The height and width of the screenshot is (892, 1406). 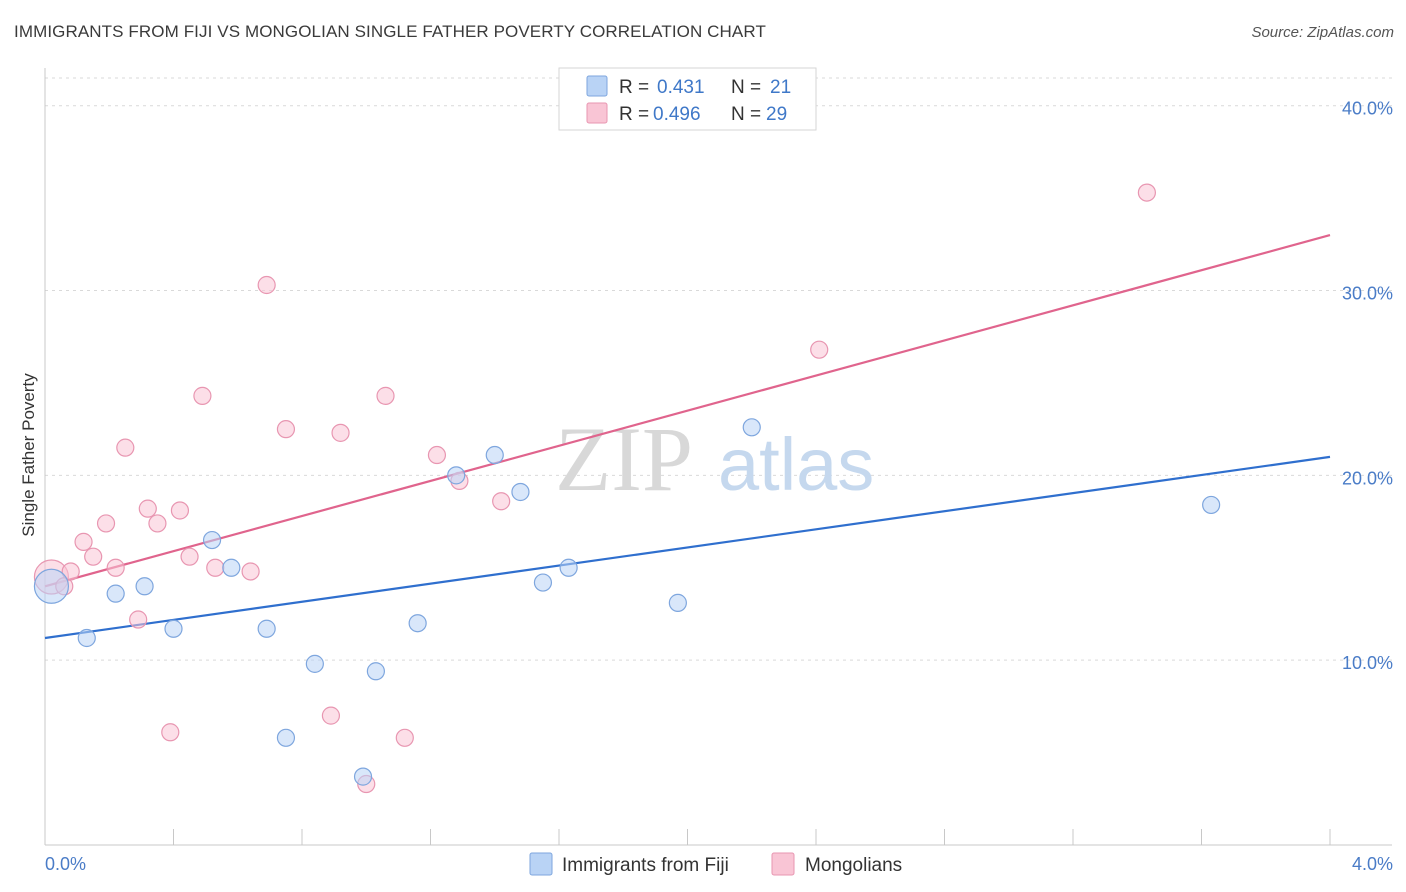 I want to click on legend-n-label-mongolians: N =, so click(x=746, y=114).